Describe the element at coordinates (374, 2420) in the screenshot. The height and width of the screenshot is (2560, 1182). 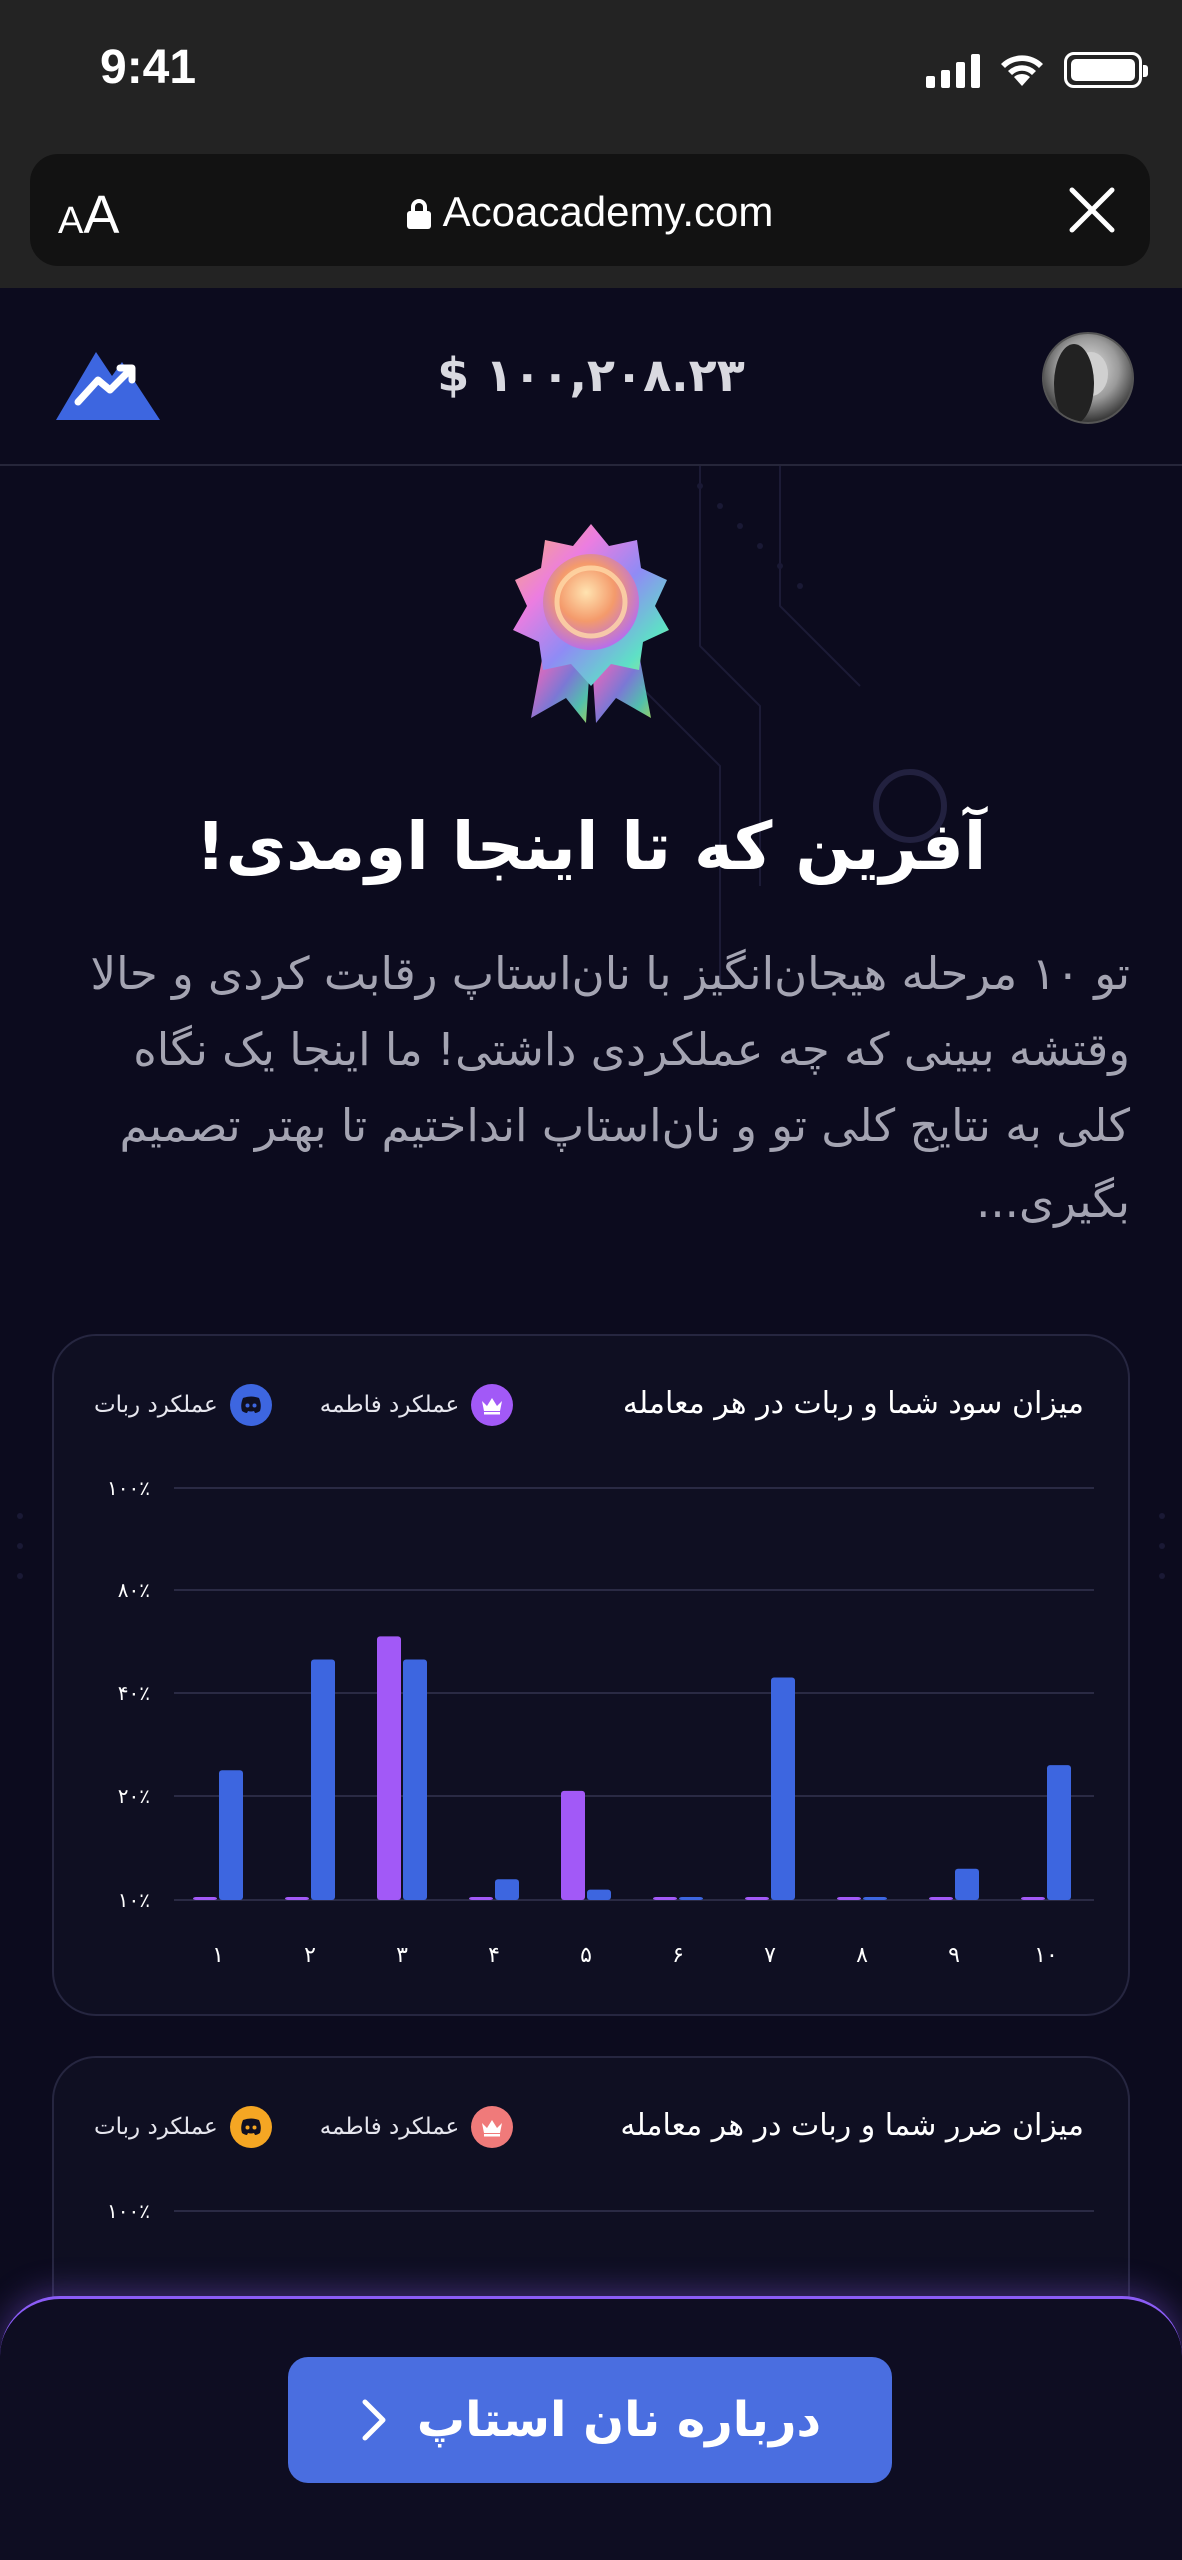
I see `chevron-right-icon` at that location.